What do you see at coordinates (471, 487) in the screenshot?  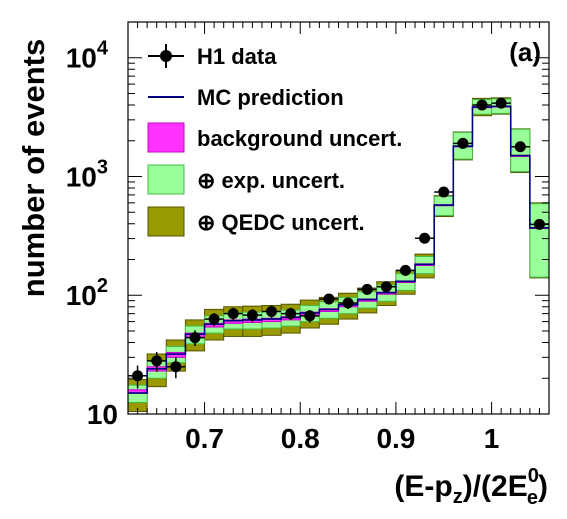 I see `x-axis-title: (E-pz)/(2E0 e)` at bounding box center [471, 487].